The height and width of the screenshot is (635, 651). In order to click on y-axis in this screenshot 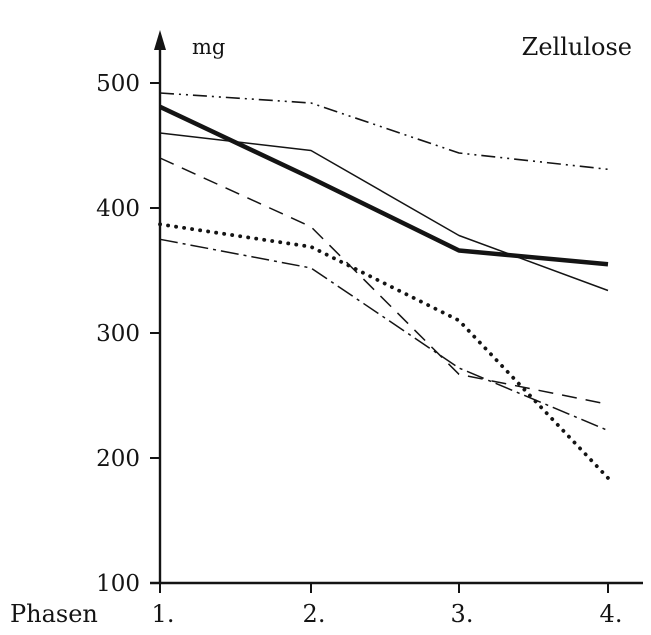, I will do `click(160, 306)`.